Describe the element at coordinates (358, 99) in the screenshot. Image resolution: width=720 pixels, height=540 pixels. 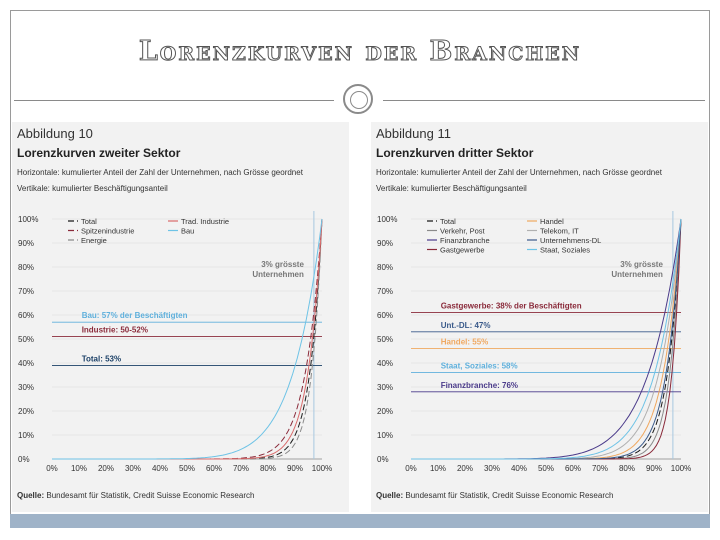
I see `ornament-ring-icon` at that location.